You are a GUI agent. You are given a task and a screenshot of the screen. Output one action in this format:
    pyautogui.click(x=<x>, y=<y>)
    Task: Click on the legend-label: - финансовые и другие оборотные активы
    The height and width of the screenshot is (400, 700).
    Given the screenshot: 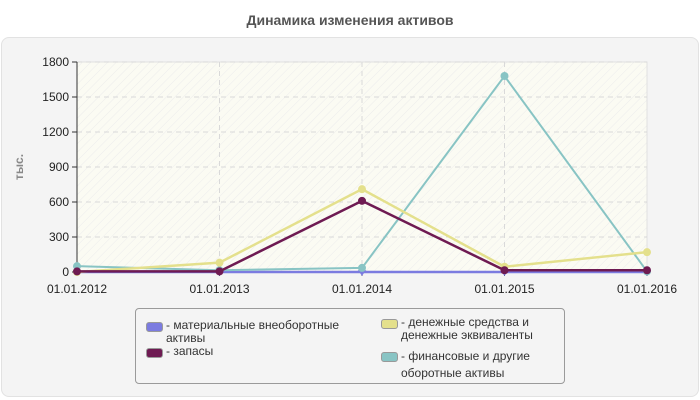 What is the action you would take?
    pyautogui.click(x=465, y=364)
    